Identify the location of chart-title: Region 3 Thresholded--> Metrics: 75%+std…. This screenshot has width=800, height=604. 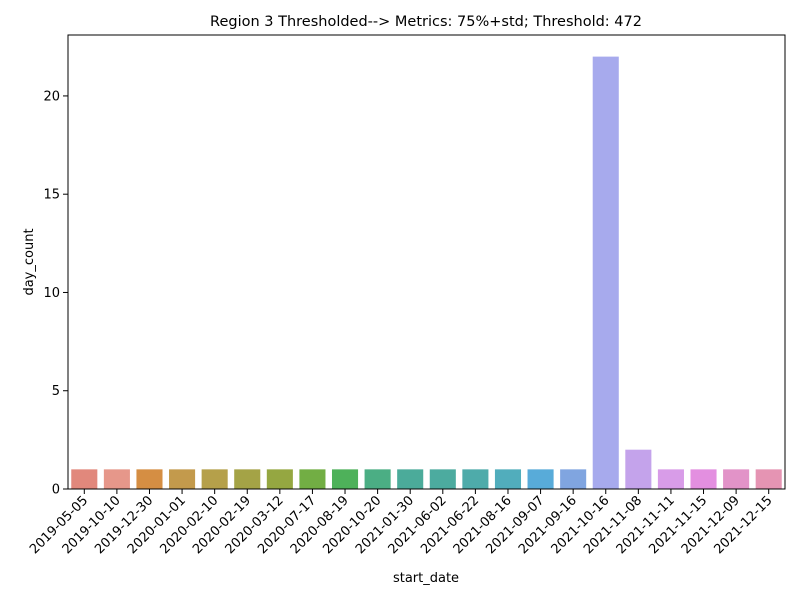
(426, 22).